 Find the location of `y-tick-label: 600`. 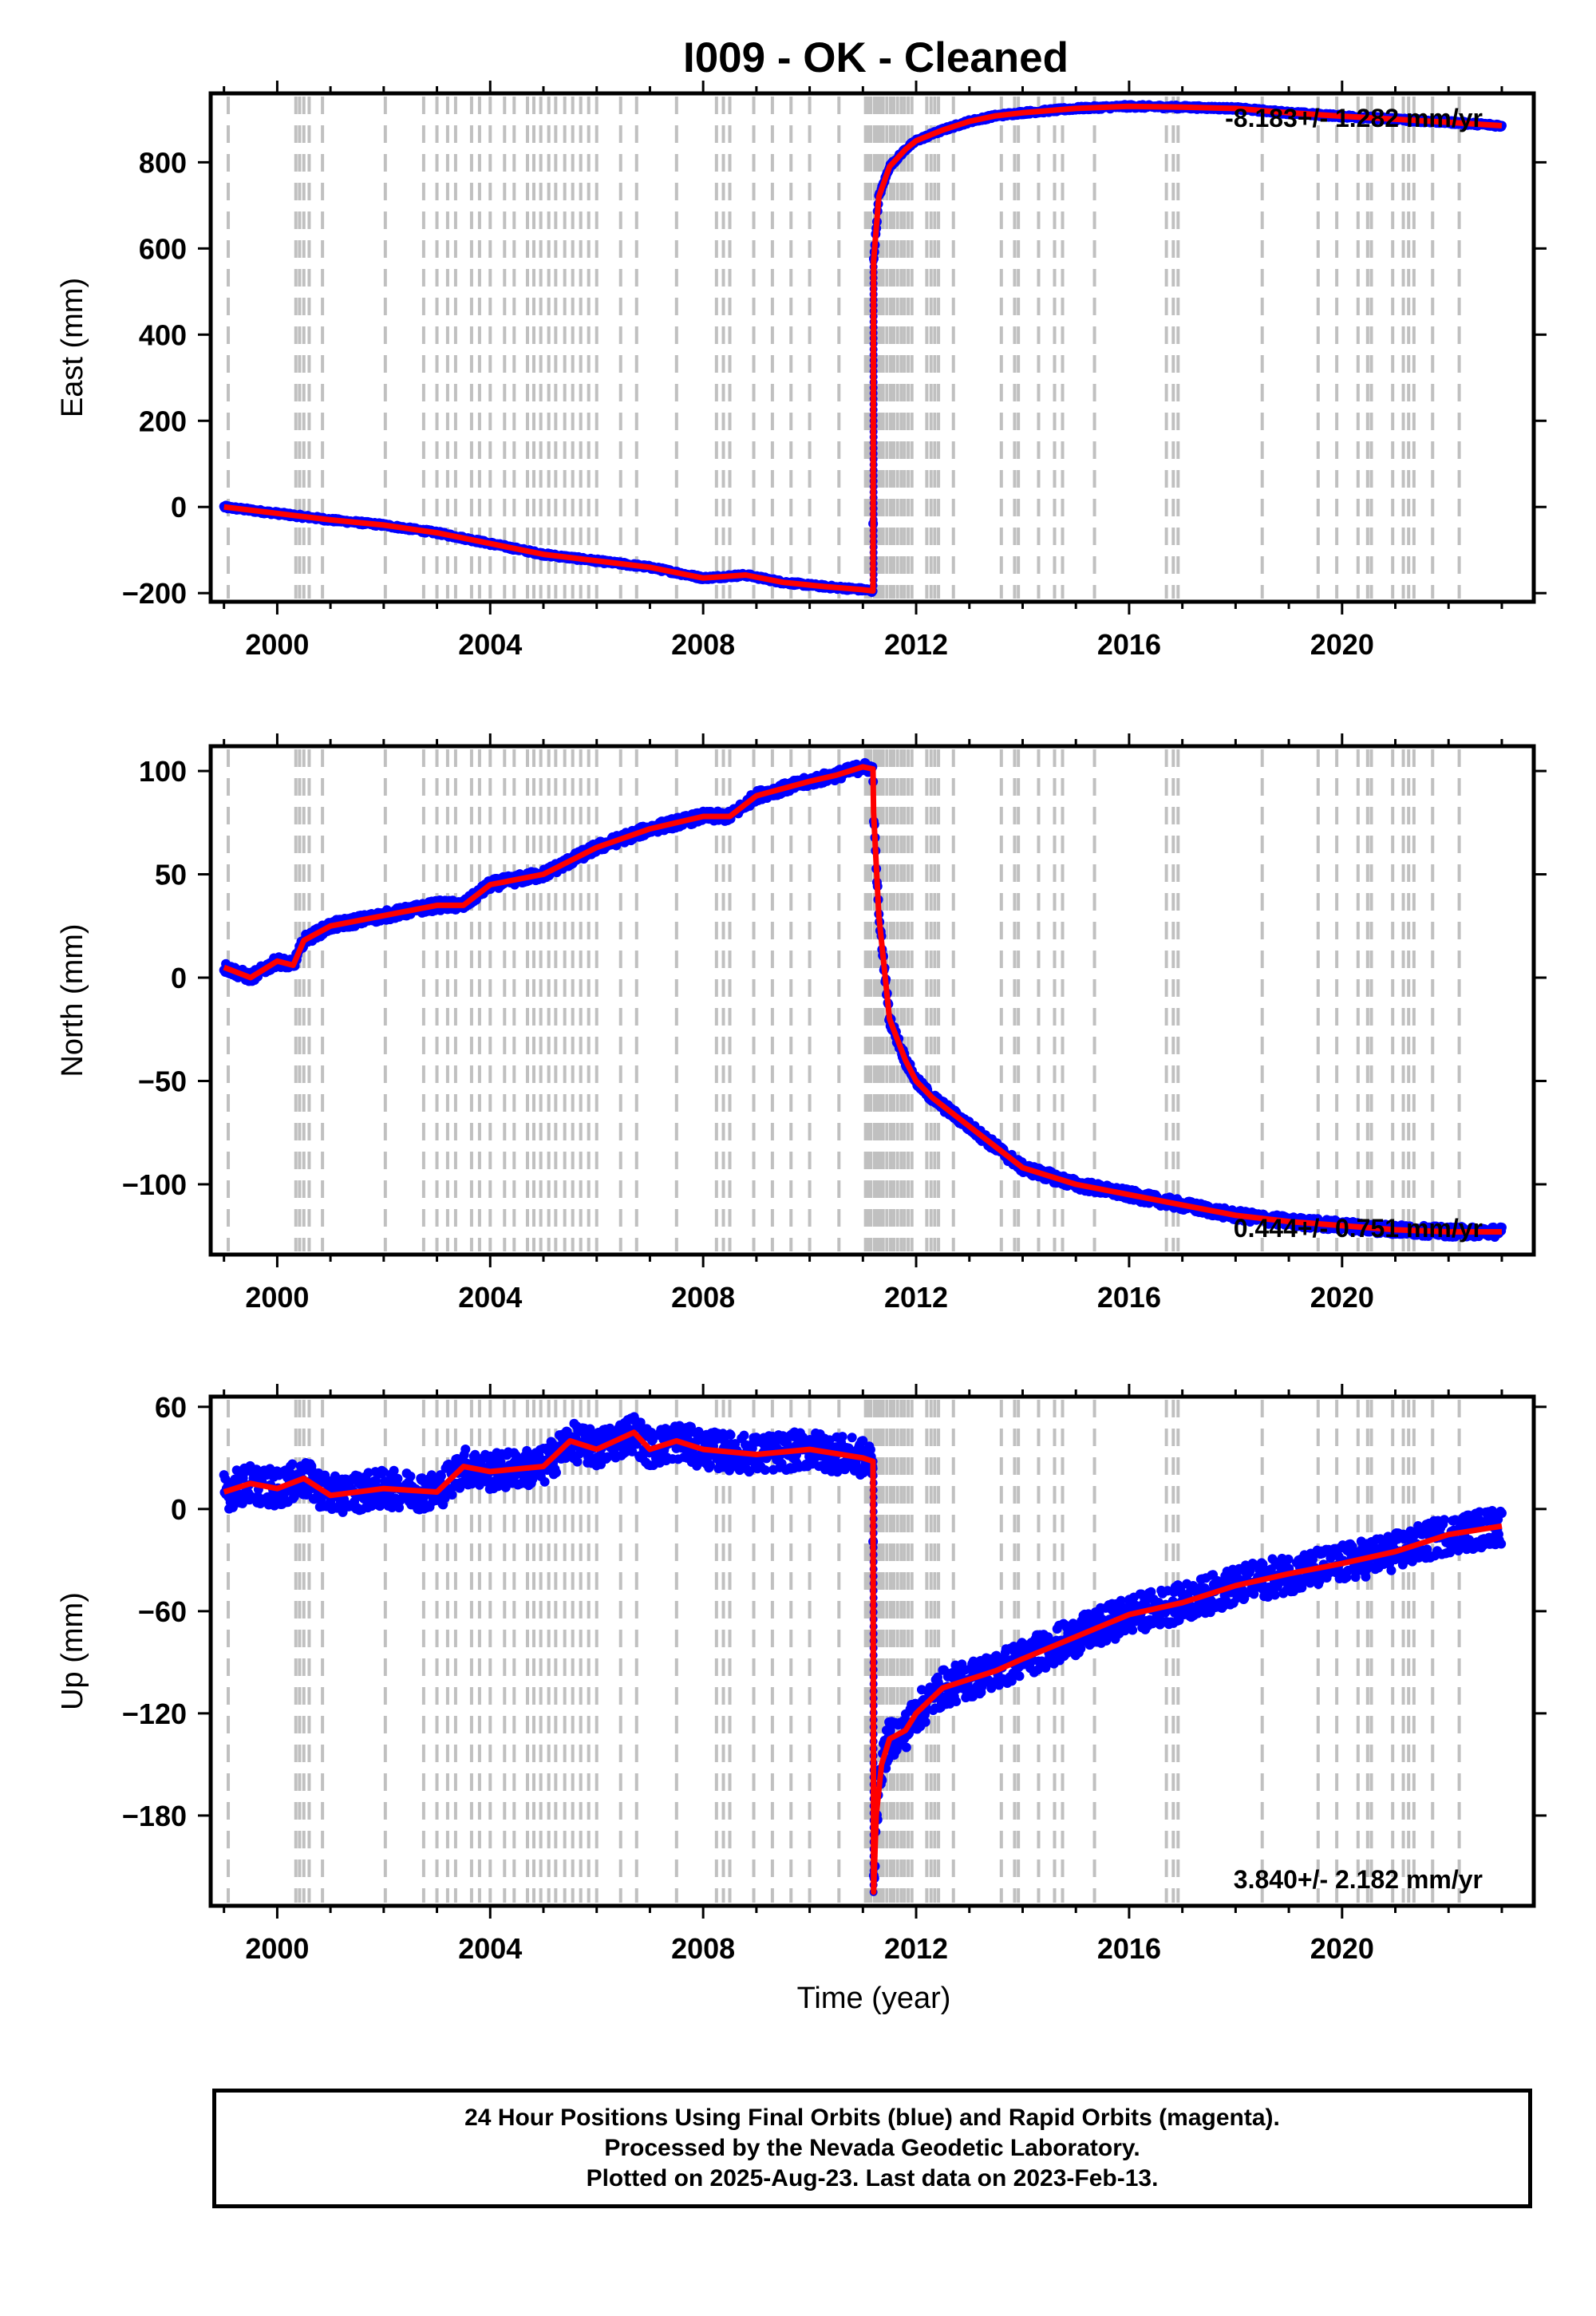

y-tick-label: 600 is located at coordinates (163, 248).